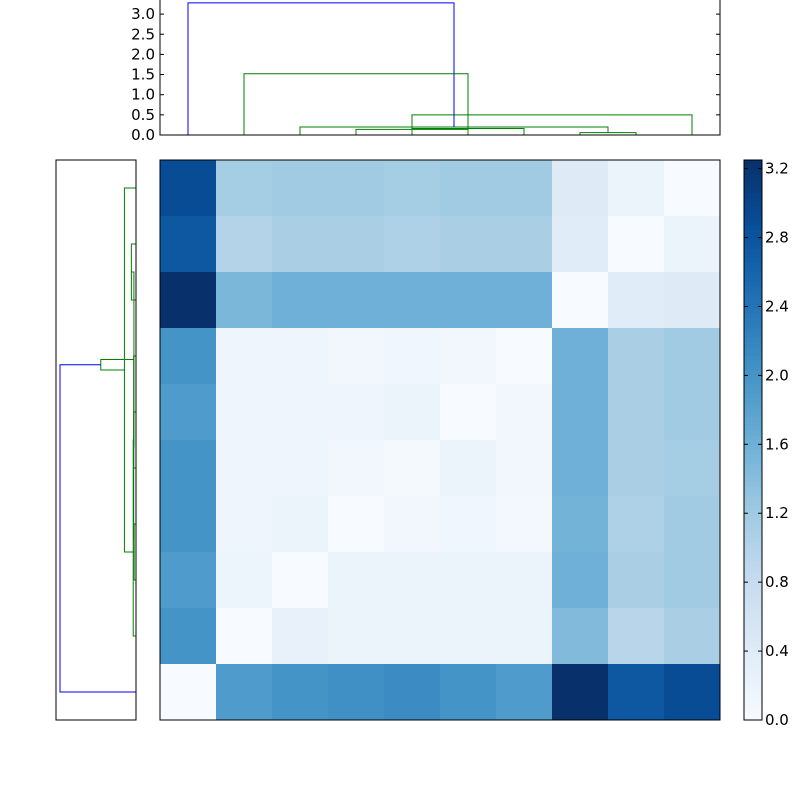 This screenshot has width=800, height=800. What do you see at coordinates (777, 375) in the screenshot?
I see `colorbar-tick-label: 2.0` at bounding box center [777, 375].